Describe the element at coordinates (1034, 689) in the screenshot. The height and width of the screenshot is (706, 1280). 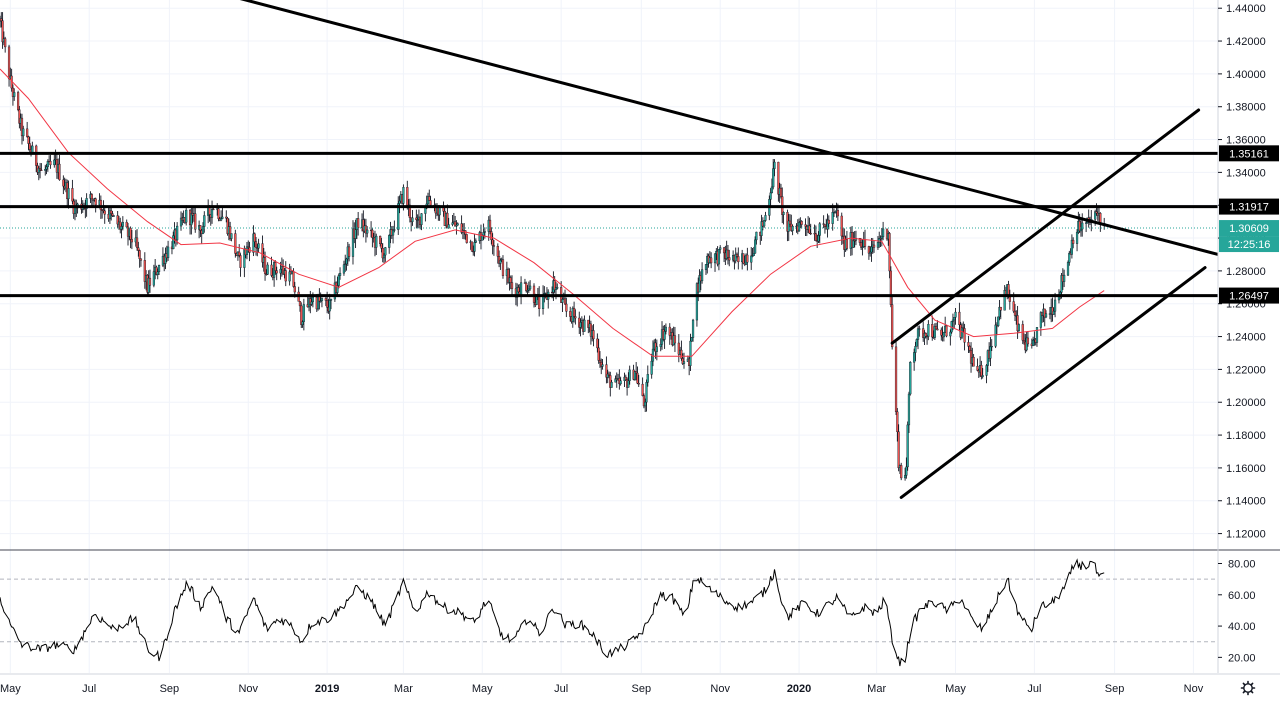
I see `time-tick-label: Jul` at that location.